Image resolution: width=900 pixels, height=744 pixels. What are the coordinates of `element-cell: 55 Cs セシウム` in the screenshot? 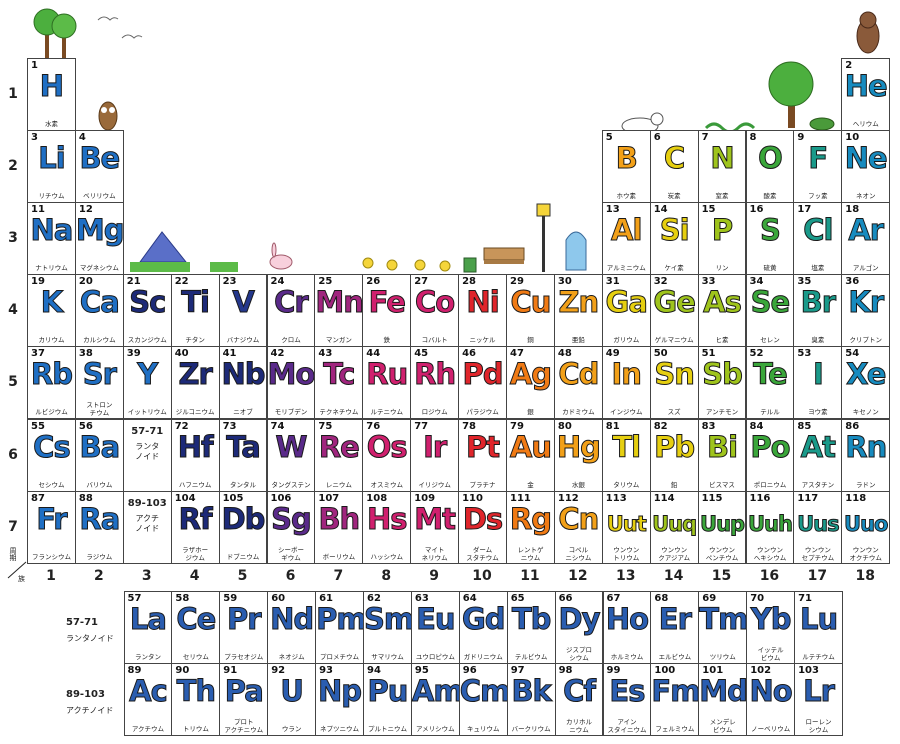 It's located at (51, 455).